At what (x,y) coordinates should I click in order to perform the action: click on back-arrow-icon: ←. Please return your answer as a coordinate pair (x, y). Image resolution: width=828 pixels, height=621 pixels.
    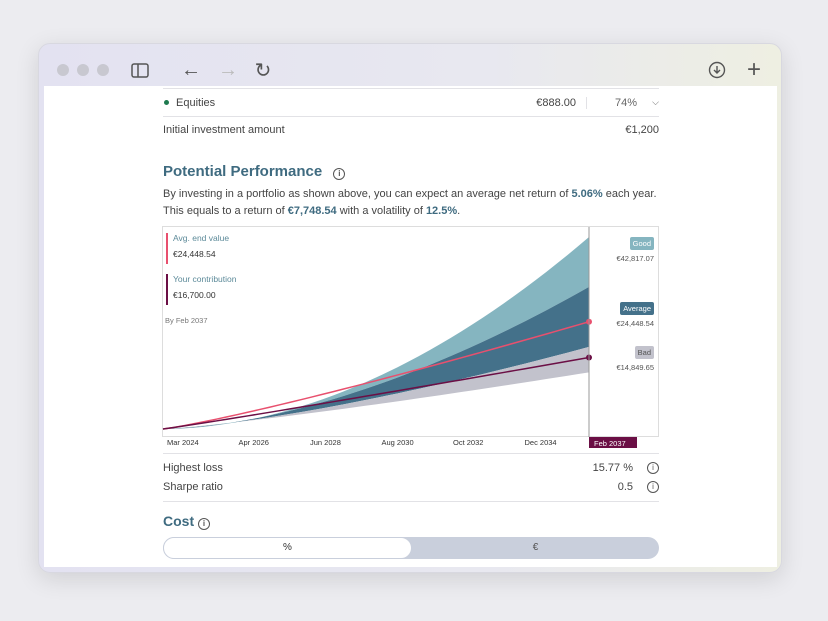
    Looking at the image, I should click on (191, 69).